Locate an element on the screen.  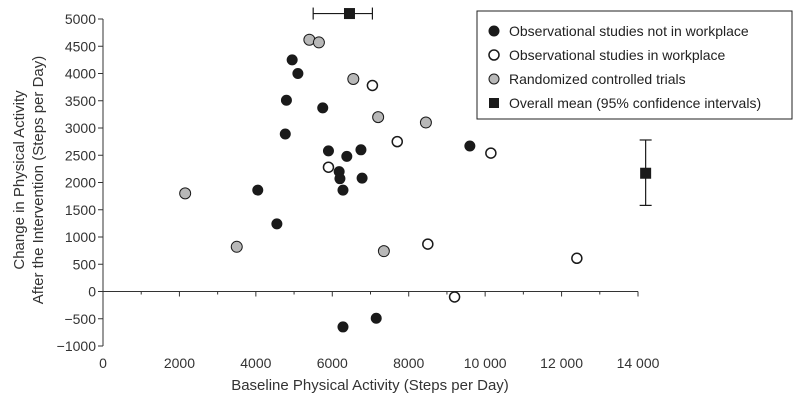
legend-marker-open-circle is located at coordinates (494, 55).